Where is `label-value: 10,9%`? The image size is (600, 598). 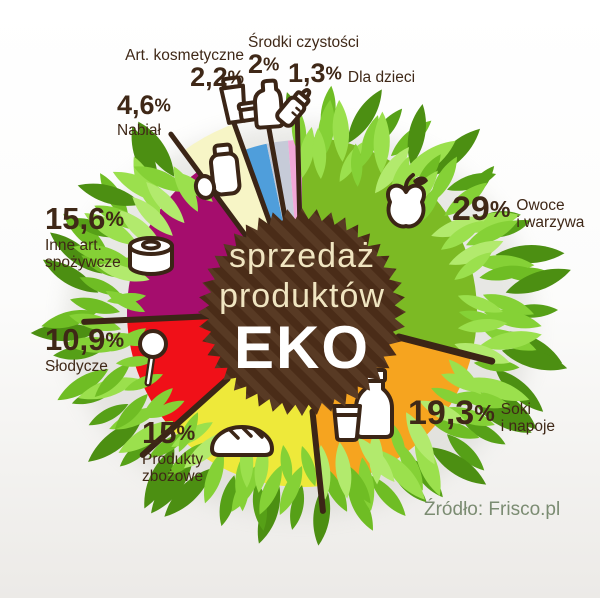
label-value: 10,9% is located at coordinates (85, 339).